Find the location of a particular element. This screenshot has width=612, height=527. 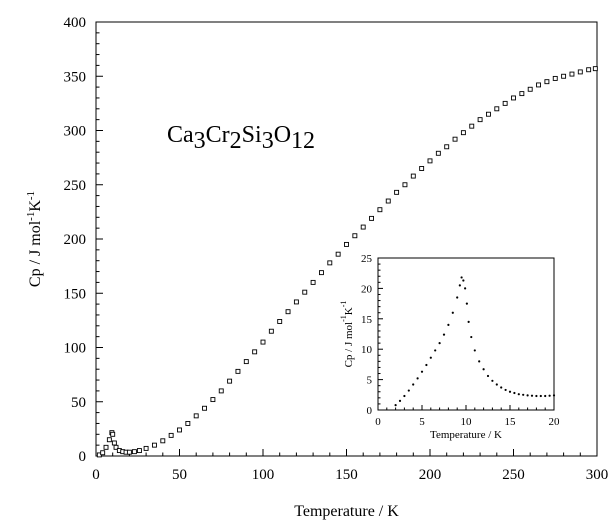

inset-x-tick-label: 20 is located at coordinates (555, 422).